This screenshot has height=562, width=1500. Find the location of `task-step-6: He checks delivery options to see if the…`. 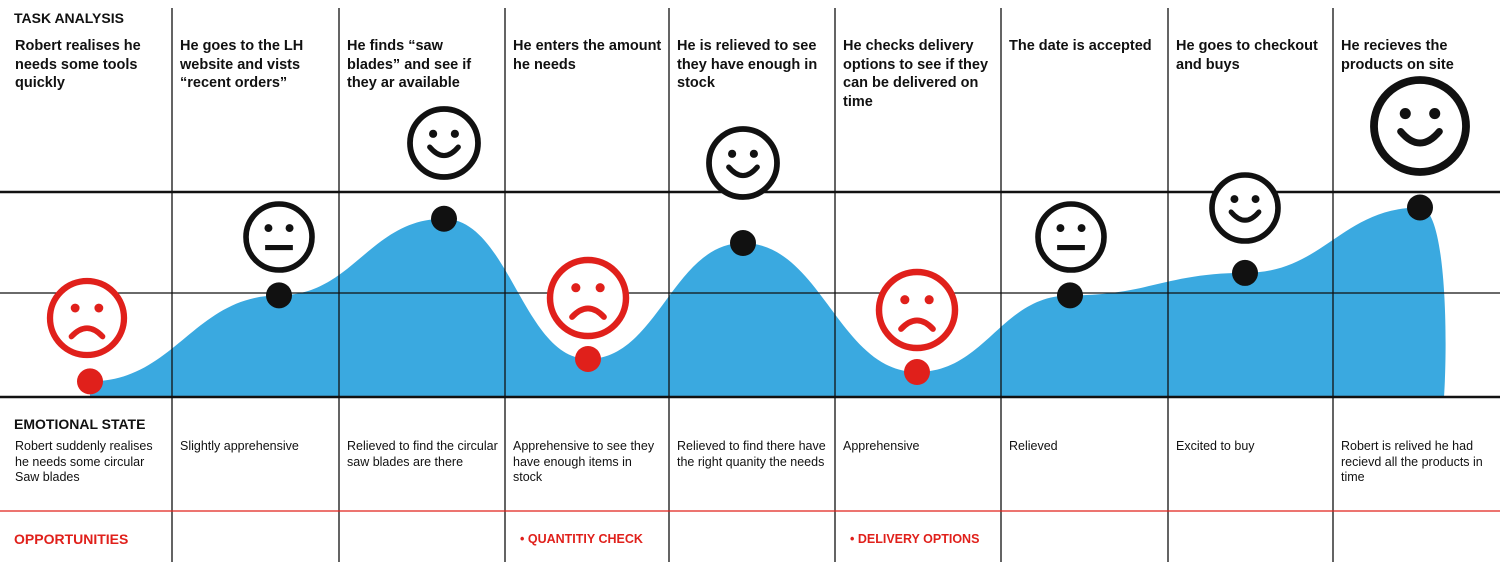

task-step-6: He checks delivery options to see if the… is located at coordinates (916, 74).